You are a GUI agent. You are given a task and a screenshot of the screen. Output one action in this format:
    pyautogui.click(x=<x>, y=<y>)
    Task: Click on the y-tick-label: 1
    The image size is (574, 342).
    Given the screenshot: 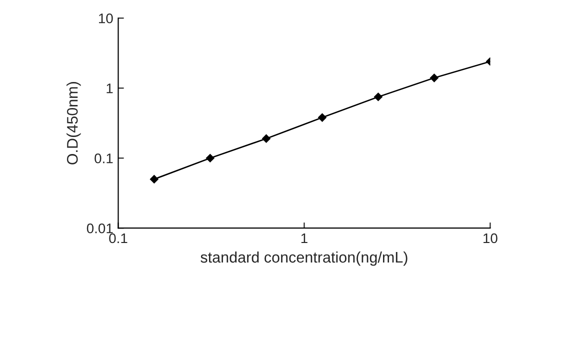 What is the action you would take?
    pyautogui.click(x=109, y=89)
    